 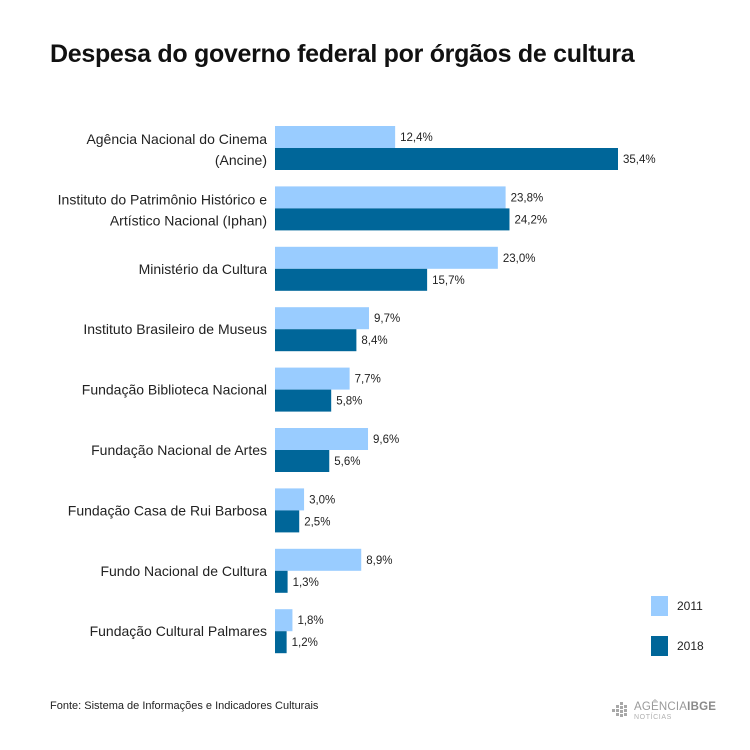 I want to click on agencia-ibge-logo: AGÊNCIAIBGE NOTÍCIAS, so click(x=664, y=712).